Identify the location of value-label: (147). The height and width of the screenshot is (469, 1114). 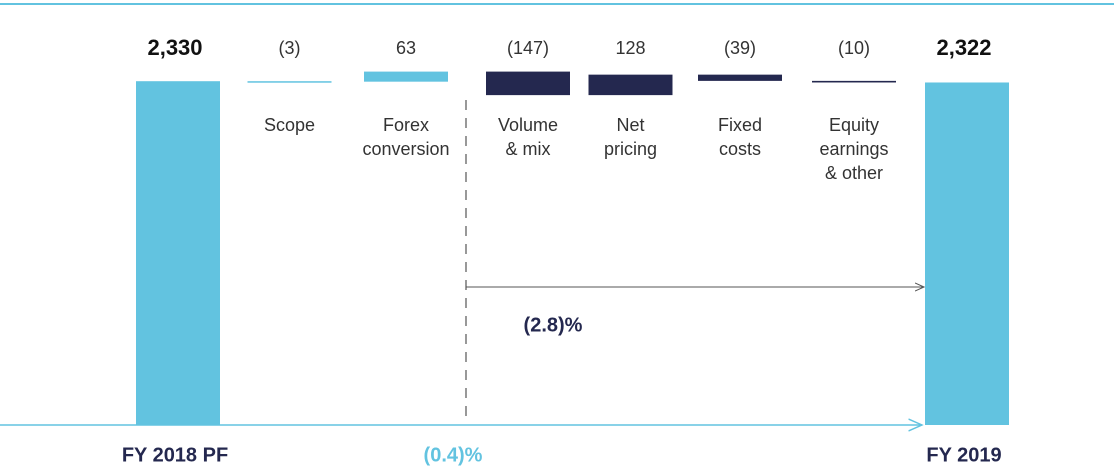
(528, 48).